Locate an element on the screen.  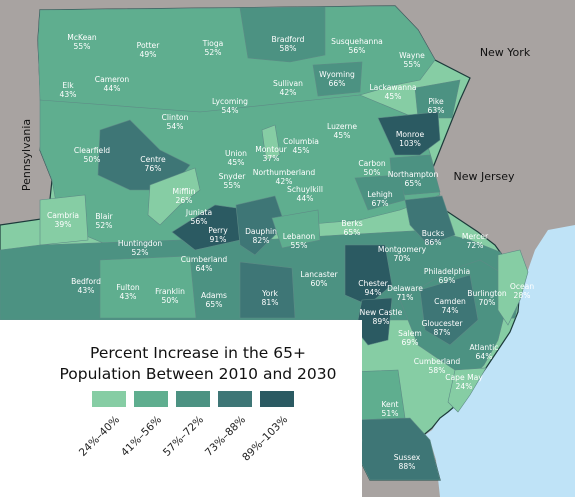
county-value-franklin: 50% is located at coordinates (170, 300).